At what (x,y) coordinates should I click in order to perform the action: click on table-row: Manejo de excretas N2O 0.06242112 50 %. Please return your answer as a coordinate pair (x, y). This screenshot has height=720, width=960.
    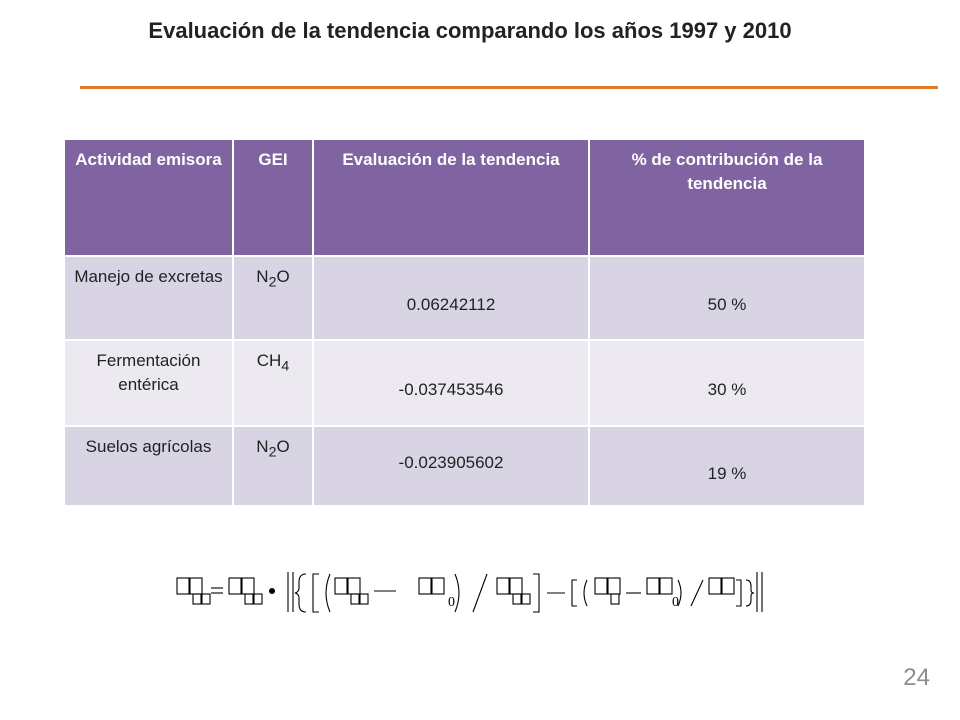
    Looking at the image, I should click on (465, 298).